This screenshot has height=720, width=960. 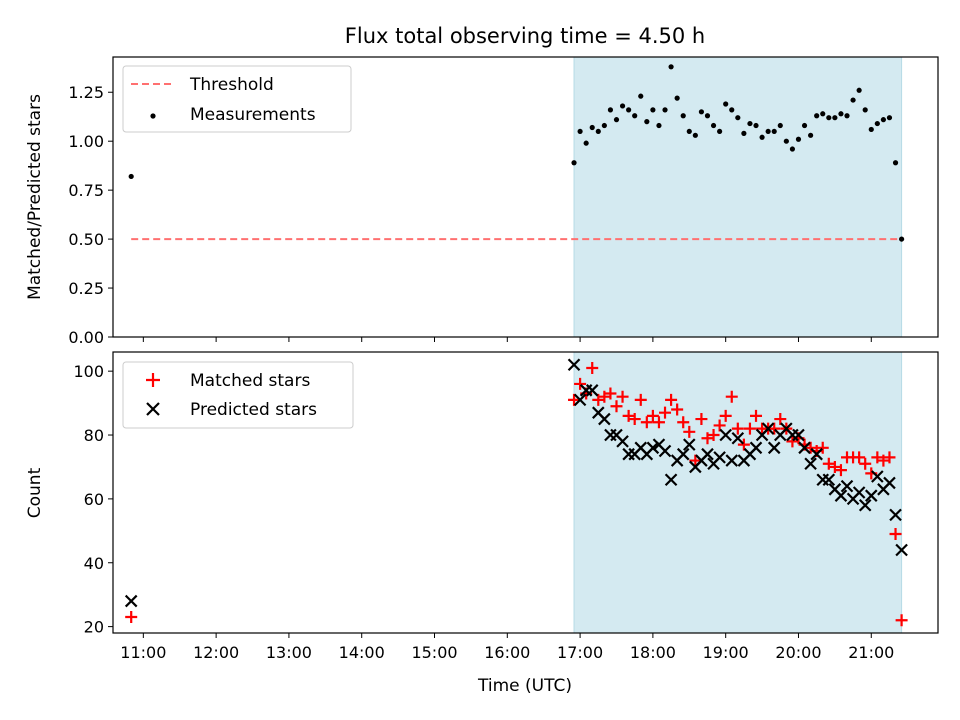 What do you see at coordinates (231, 85) in the screenshot?
I see `legend-threshold-label: Threshold` at bounding box center [231, 85].